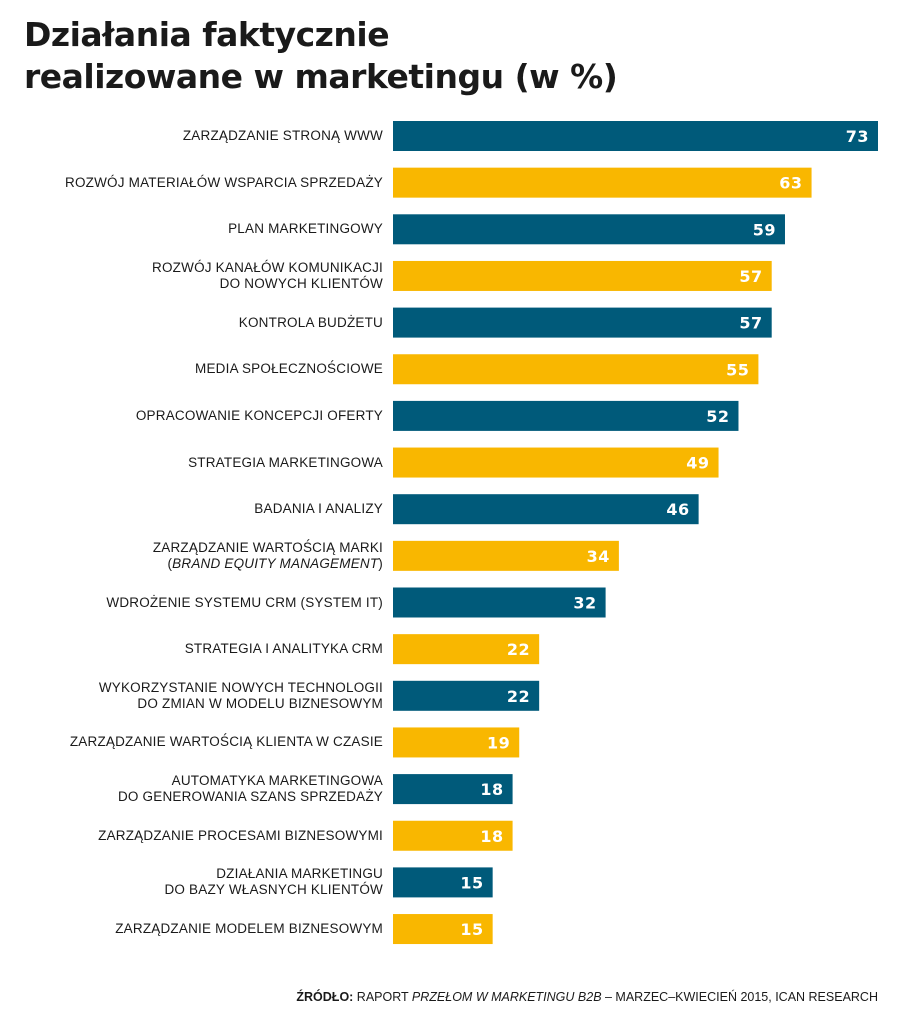  Describe the element at coordinates (301, 283) in the screenshot. I see `category-label-line: DO NOWYCH KLIENTÓW` at that location.